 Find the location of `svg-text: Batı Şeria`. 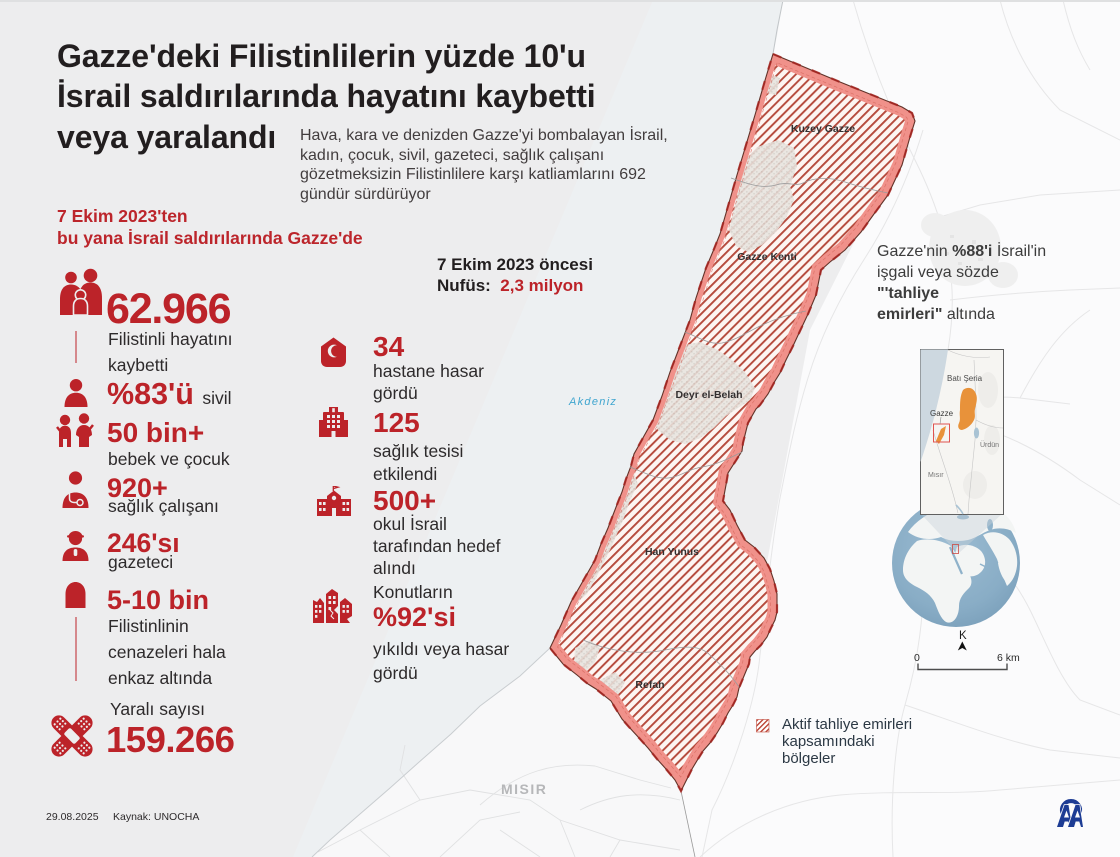

svg-text: Batı Şeria is located at coordinates (965, 378).